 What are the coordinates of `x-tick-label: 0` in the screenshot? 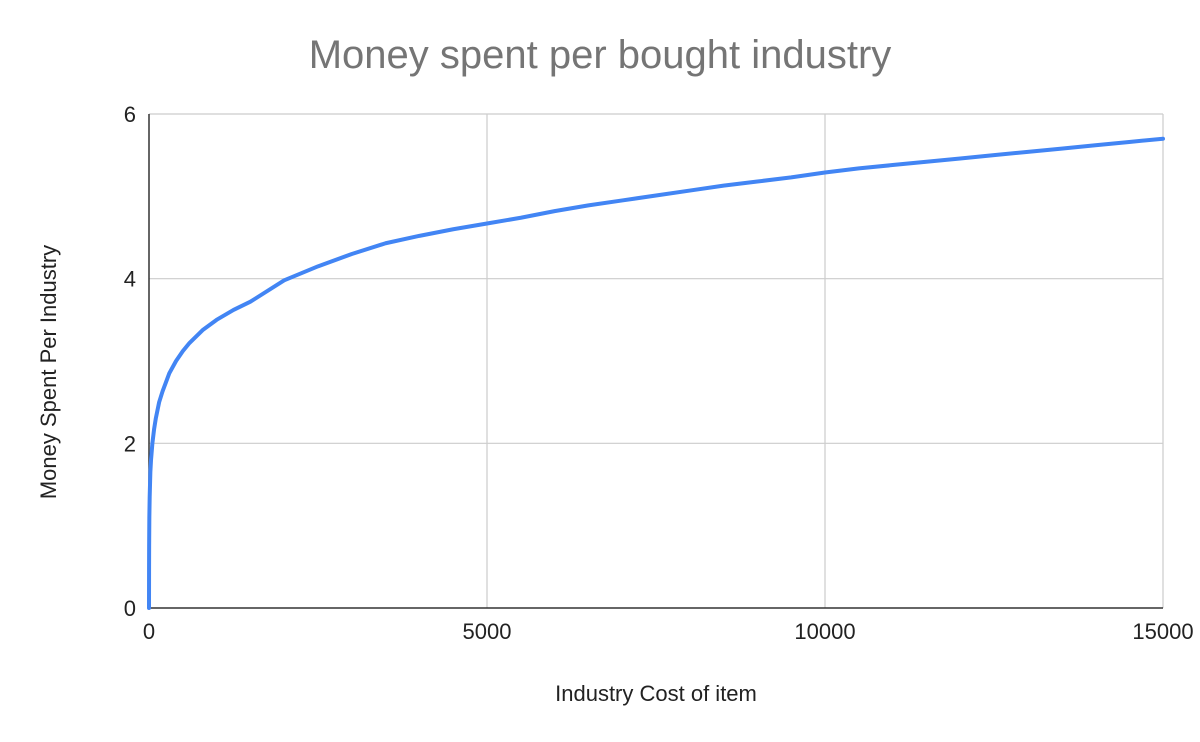 It's located at (149, 631).